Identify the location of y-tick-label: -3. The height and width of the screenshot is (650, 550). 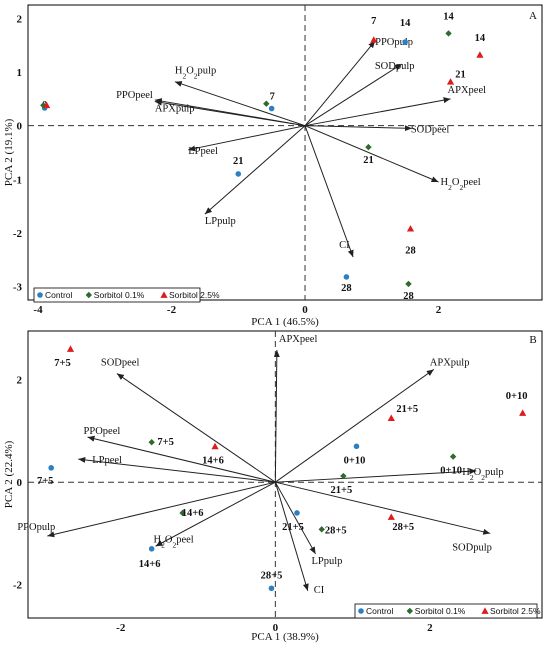
(18, 288).